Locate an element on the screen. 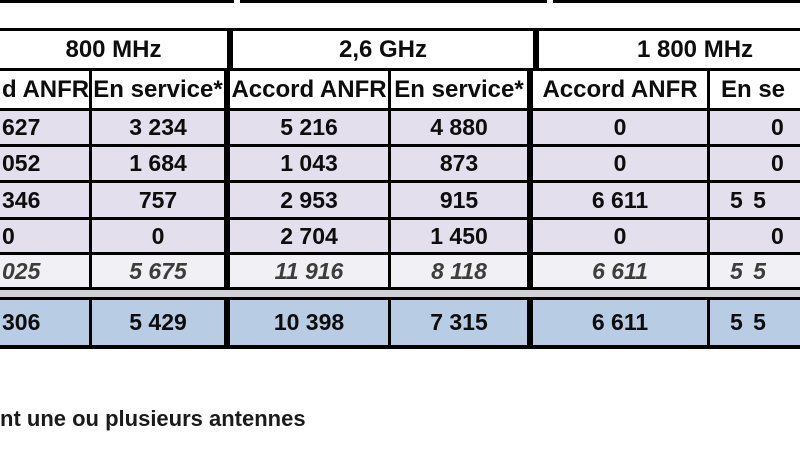 Image resolution: width=800 pixels, height=450 pixels. table-row-4: 0 0 2 704 1 450 0 0 is located at coordinates (400, 237).